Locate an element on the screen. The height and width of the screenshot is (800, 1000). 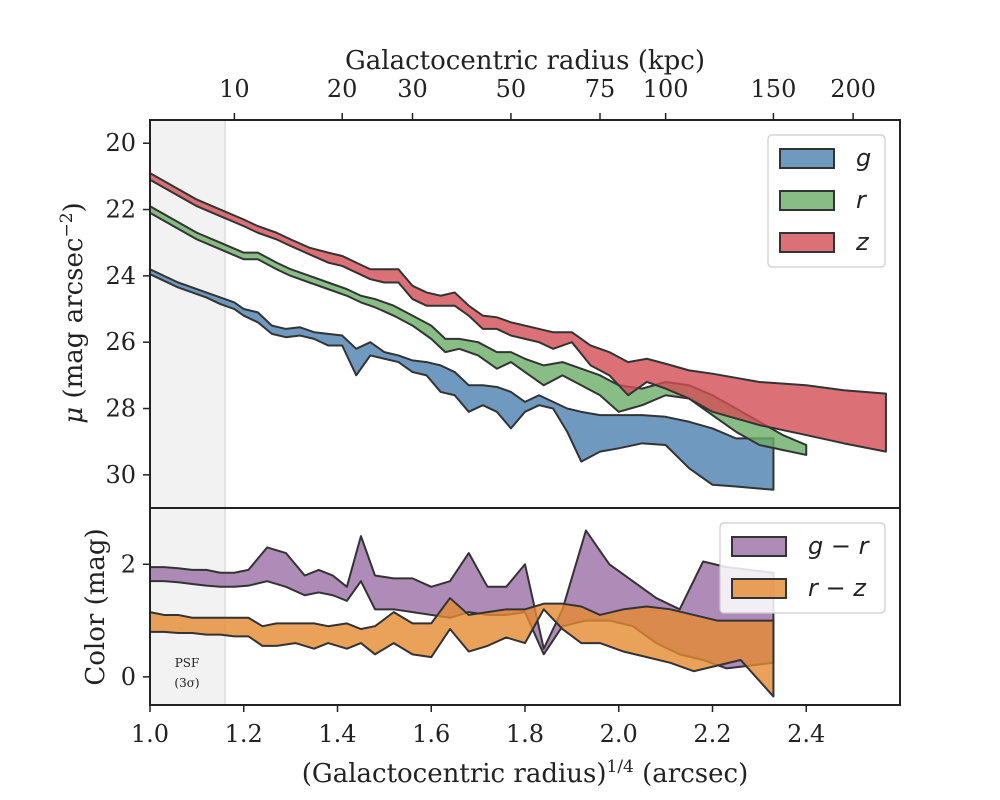
y-tick-label: 0 is located at coordinates (128, 677).